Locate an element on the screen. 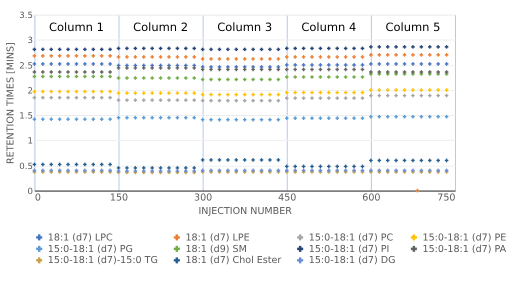 The width and height of the screenshot is (520, 281). annotation: Column 2 is located at coordinates (160, 27).